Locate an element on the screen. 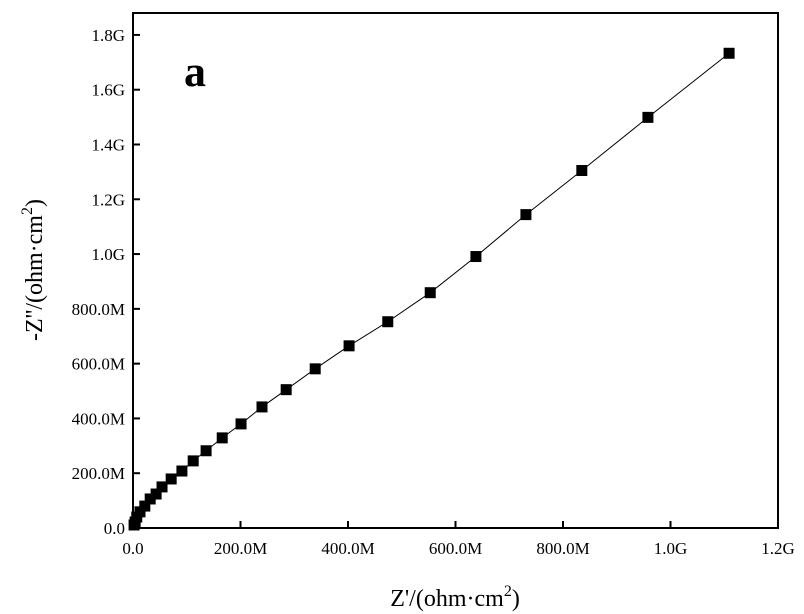 This screenshot has height=614, width=804. x-tick-label: 1.2G is located at coordinates (778, 548).